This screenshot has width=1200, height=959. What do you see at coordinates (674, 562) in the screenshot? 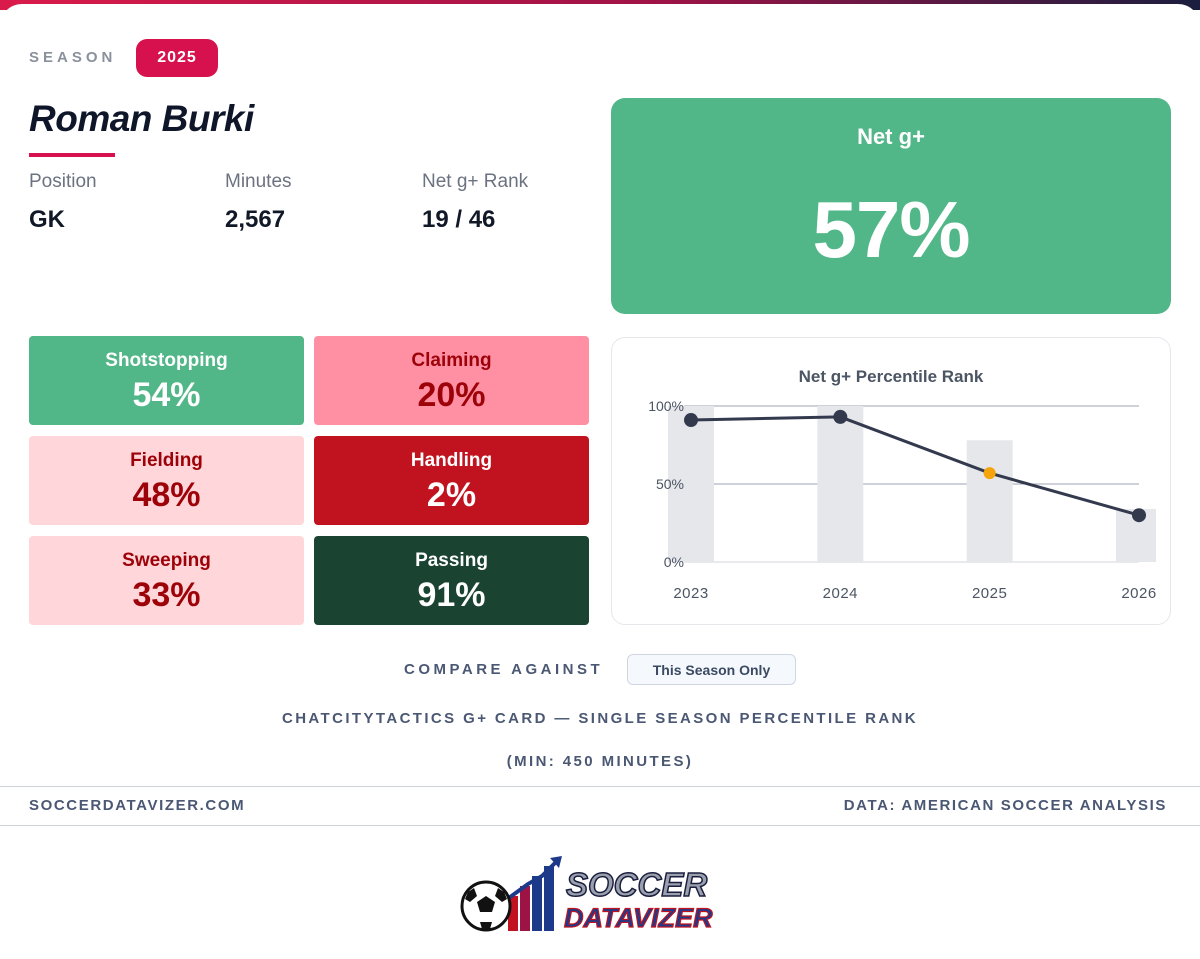
I see `chart-y-tick-label: 0%` at bounding box center [674, 562].